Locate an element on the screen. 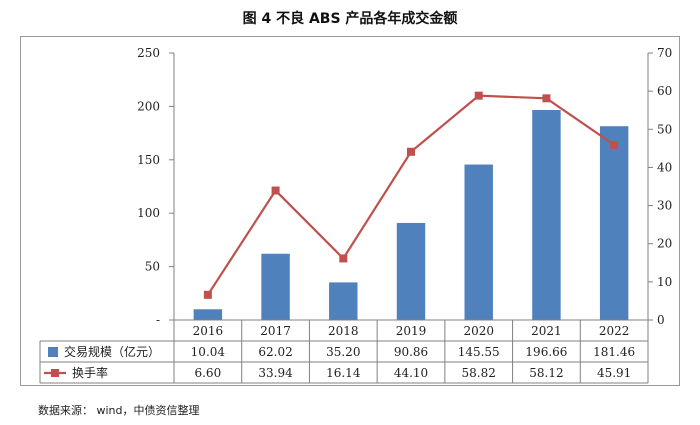  y-right-tick-label: 20 is located at coordinates (664, 244).